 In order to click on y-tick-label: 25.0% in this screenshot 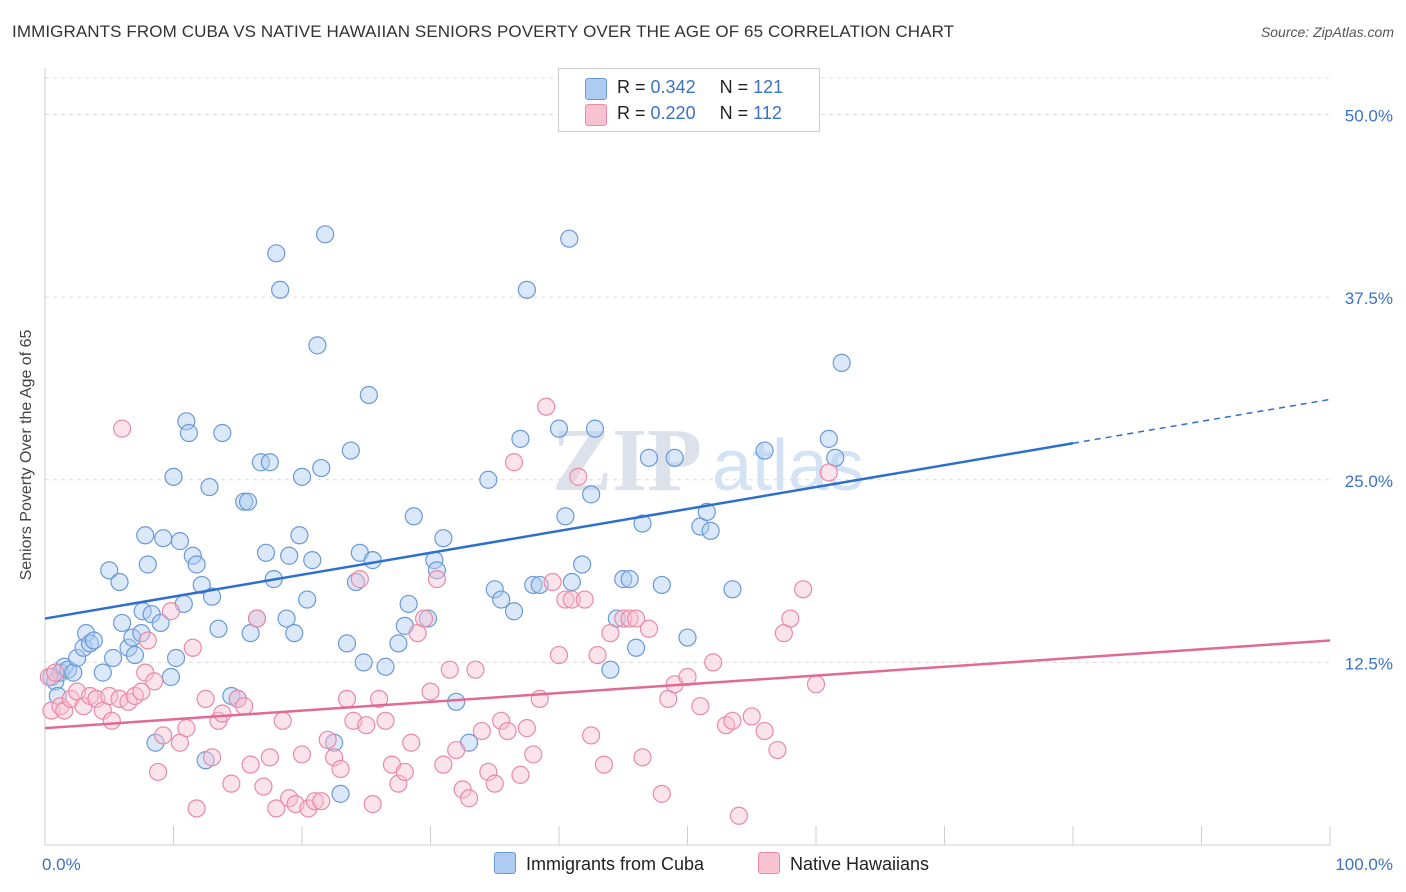, I will do `click(1369, 481)`.